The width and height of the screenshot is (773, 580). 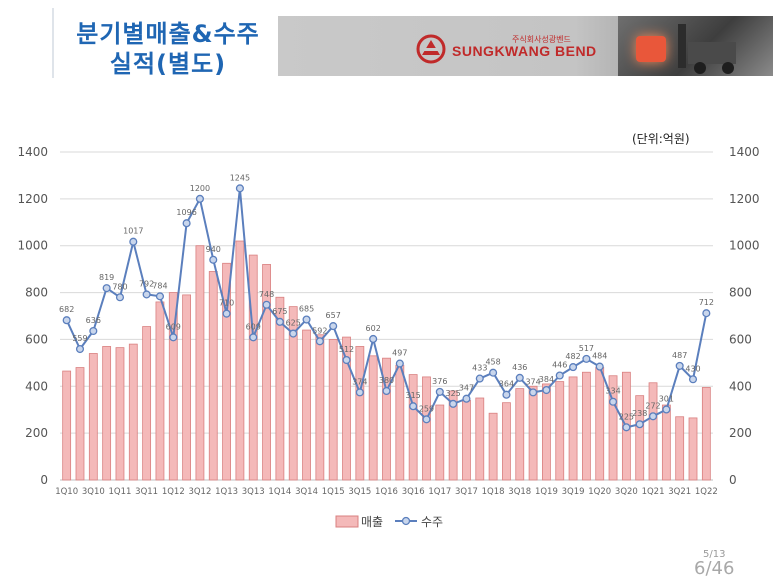 I want to click on data-label-orders: 259, so click(x=426, y=408).